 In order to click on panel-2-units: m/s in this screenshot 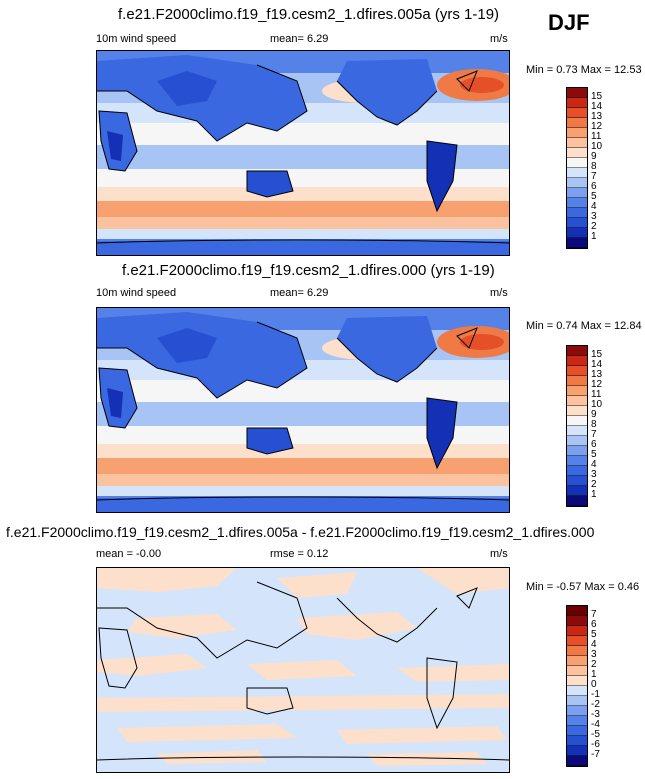, I will do `click(499, 293)`.